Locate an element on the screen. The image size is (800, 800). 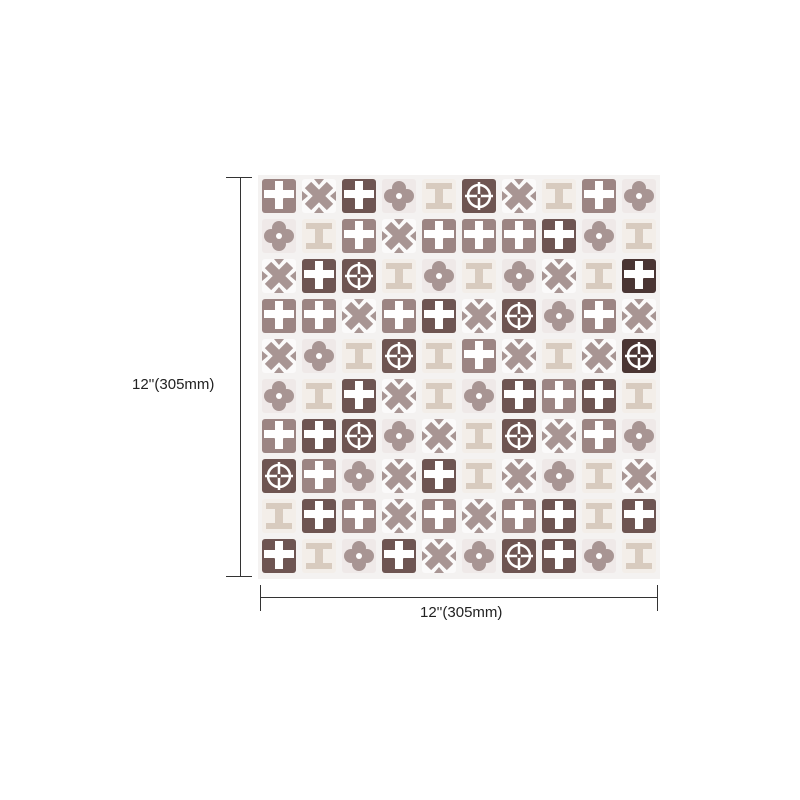
height-dimension-tick-bottom is located at coordinates (239, 576).